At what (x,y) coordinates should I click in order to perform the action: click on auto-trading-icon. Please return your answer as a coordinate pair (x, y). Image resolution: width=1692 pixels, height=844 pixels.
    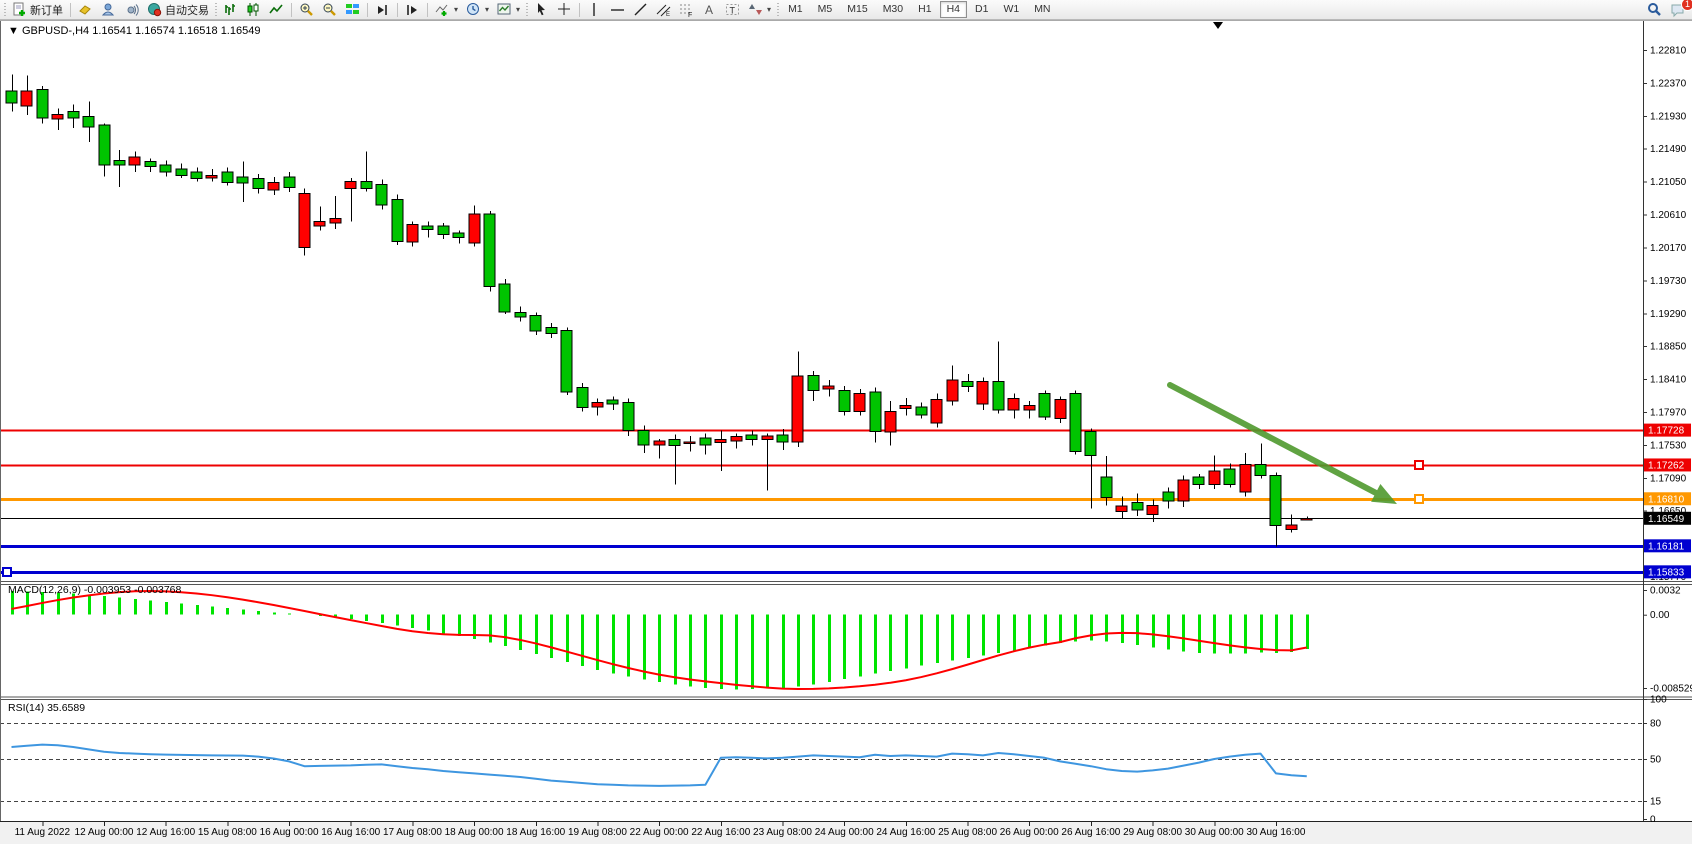
    Looking at the image, I should click on (154, 9).